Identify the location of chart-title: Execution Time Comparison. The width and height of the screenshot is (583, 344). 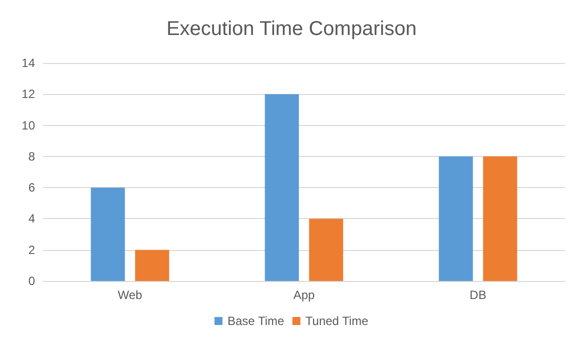
(291, 29).